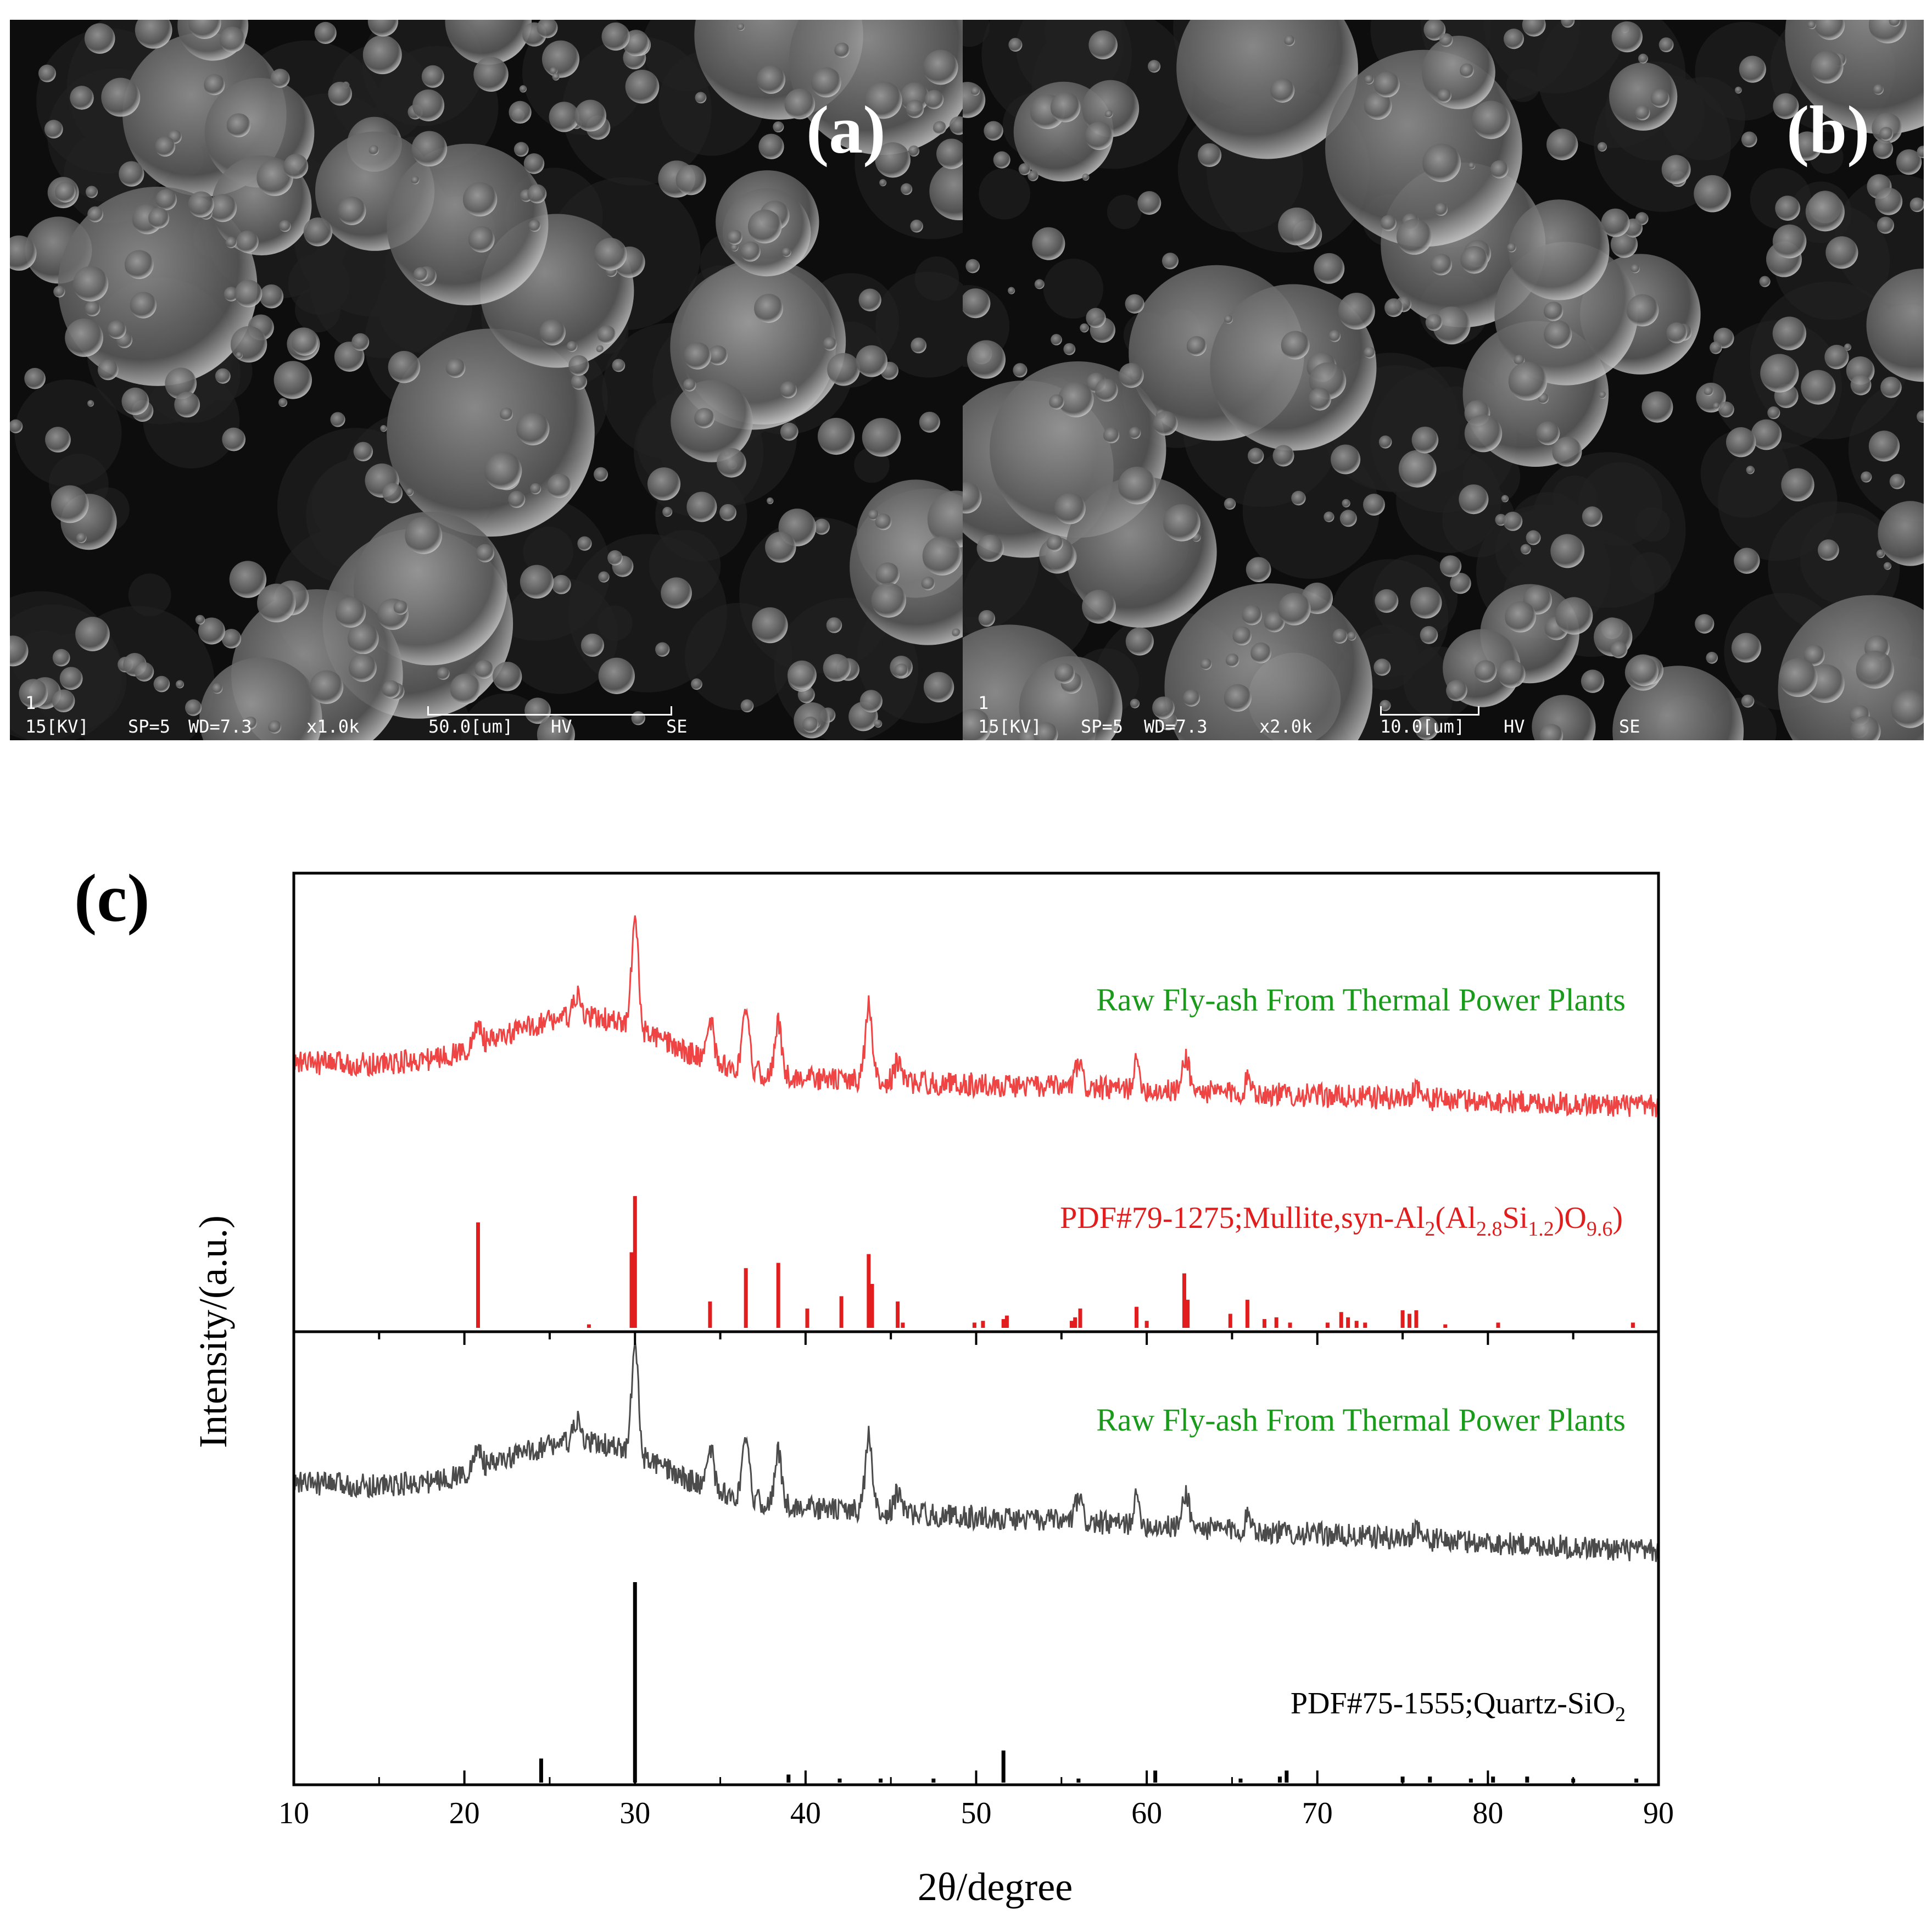 The width and height of the screenshot is (1932, 1927). What do you see at coordinates (976, 1813) in the screenshot?
I see `x-tick-label: 50` at bounding box center [976, 1813].